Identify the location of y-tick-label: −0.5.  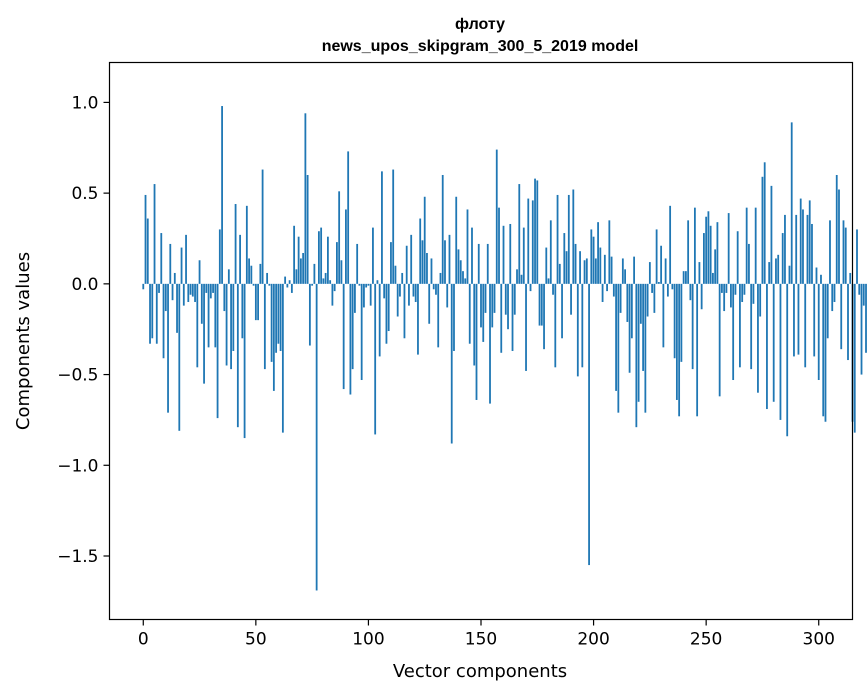
(77, 376).